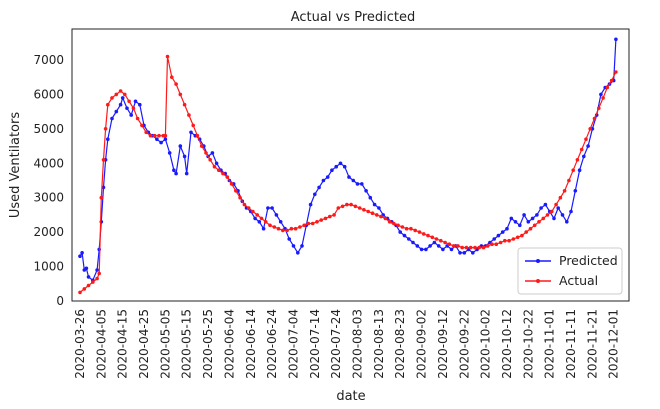 This screenshot has height=409, width=660. What do you see at coordinates (400, 344) in the screenshot?
I see `x-tick-label: 2020-08-23` at bounding box center [400, 344].